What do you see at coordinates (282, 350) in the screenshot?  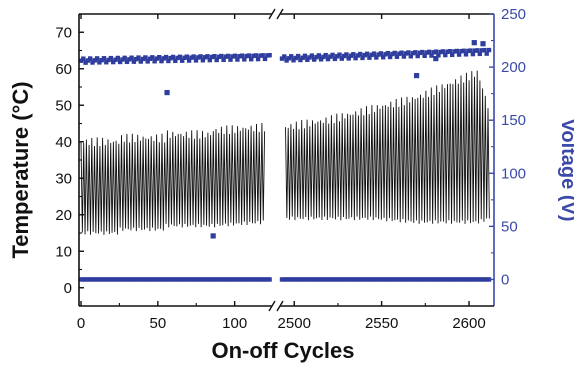 I see `x-axis-title: On-off Cycles` at bounding box center [282, 350].